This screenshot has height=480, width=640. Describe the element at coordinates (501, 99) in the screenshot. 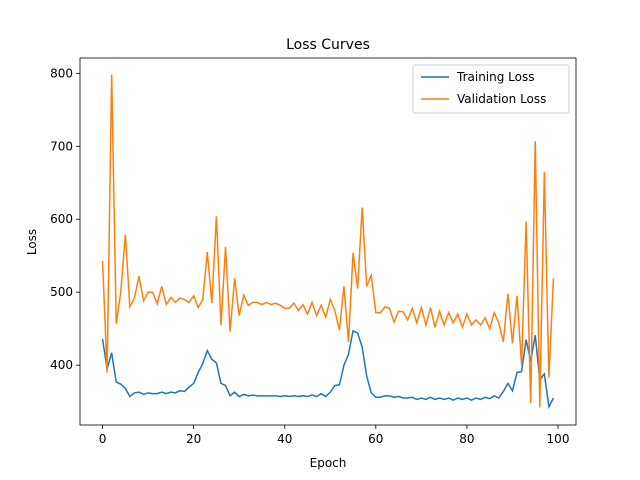

I see `legend-label: Validation Loss` at that location.